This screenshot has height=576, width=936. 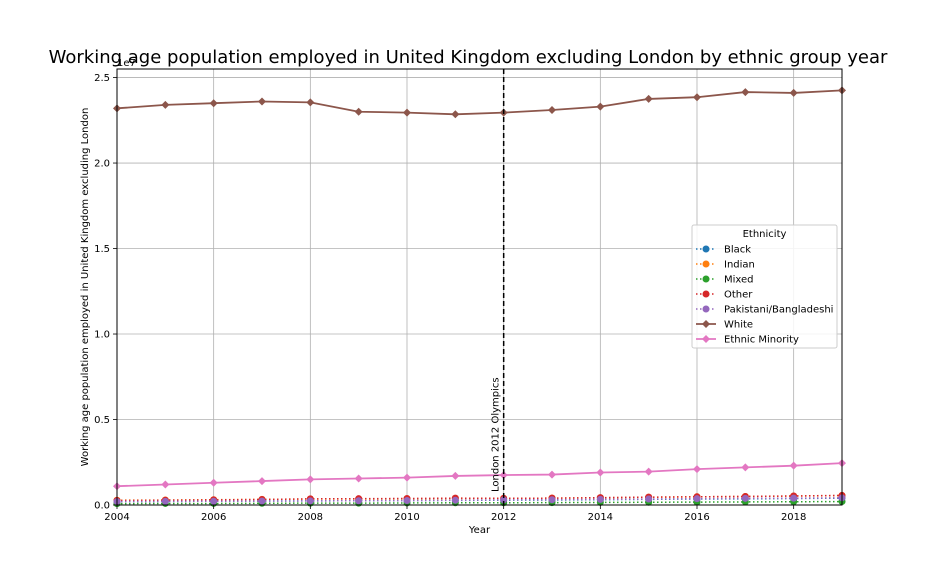 What do you see at coordinates (765, 234) in the screenshot?
I see `legend-title: Ethnicity` at bounding box center [765, 234].